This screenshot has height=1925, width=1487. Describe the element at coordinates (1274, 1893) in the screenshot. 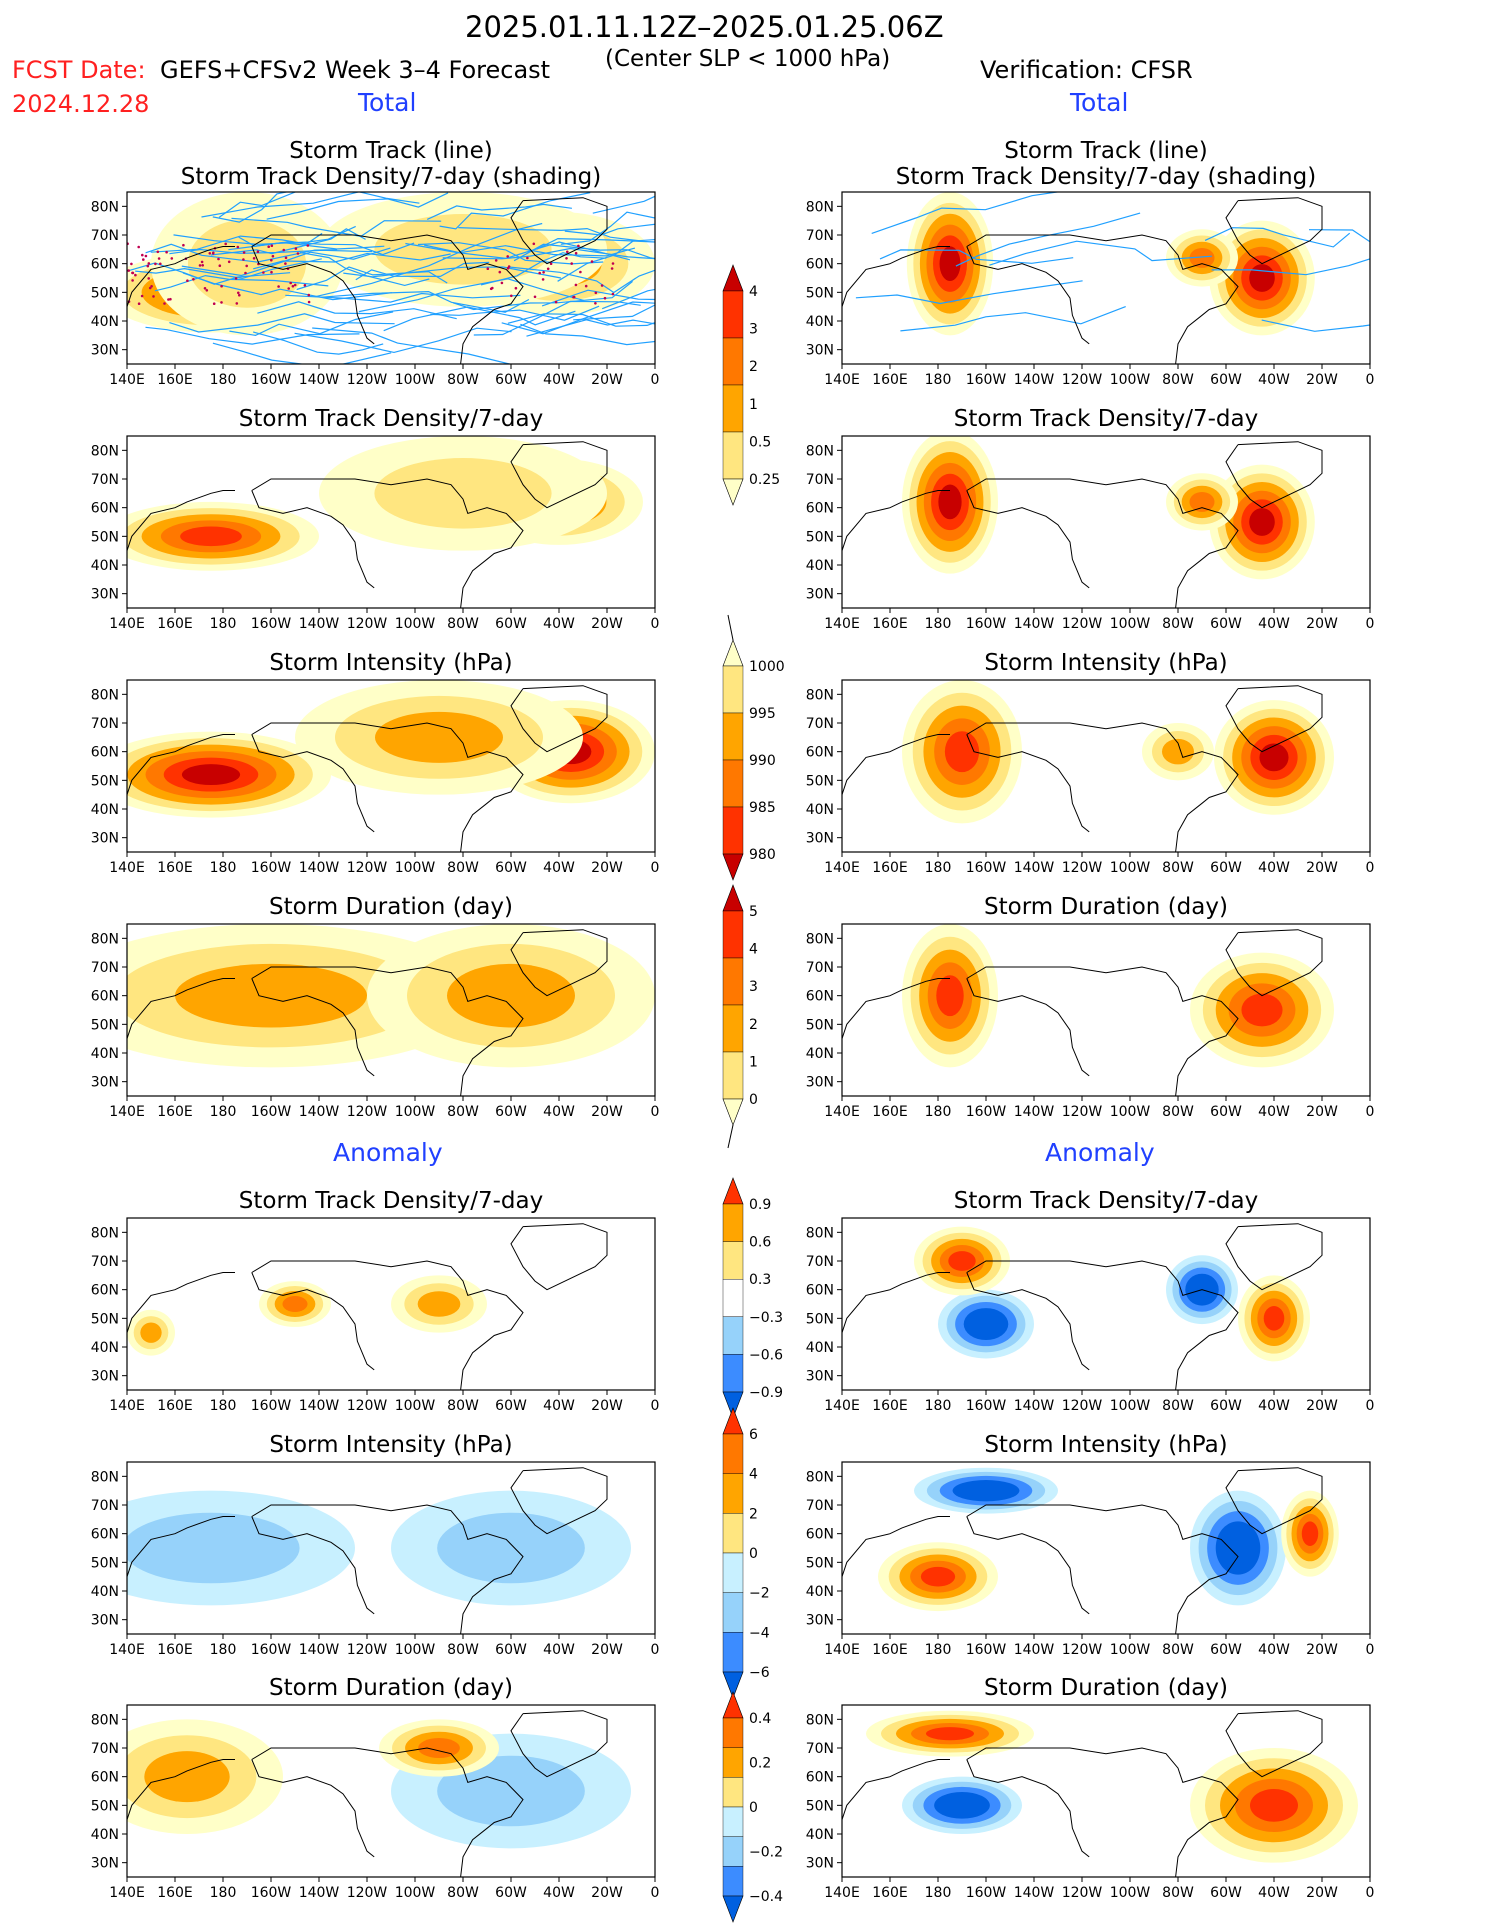

I see `lon-tick-label: 40W` at that location.